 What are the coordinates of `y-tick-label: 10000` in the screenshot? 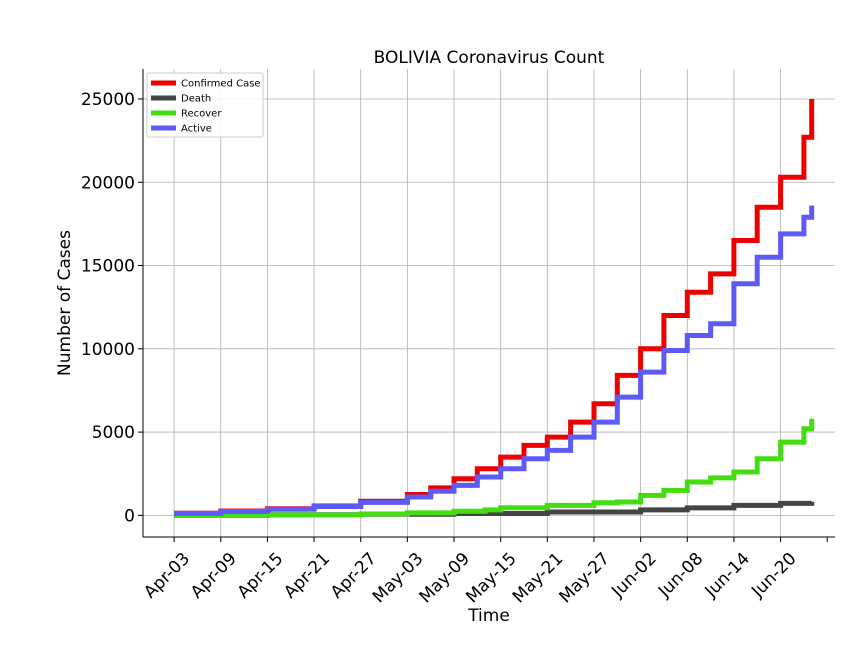 It's located at (108, 350).